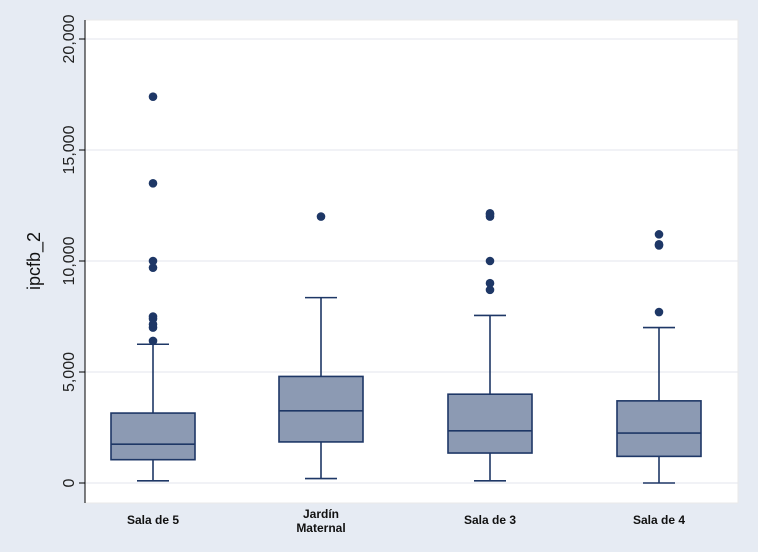 The image size is (758, 552). What do you see at coordinates (69, 260) in the screenshot?
I see `y-tick-label: 10,000` at bounding box center [69, 260].